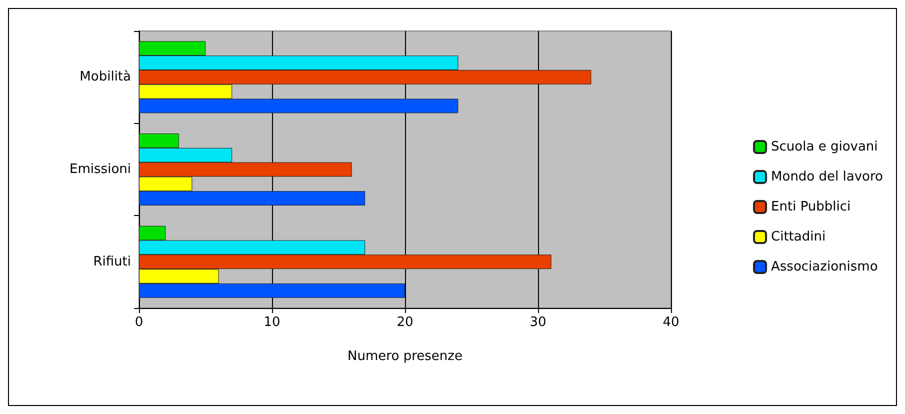  What do you see at coordinates (105, 77) in the screenshot?
I see `y-tick-label: Mobilità` at bounding box center [105, 77].